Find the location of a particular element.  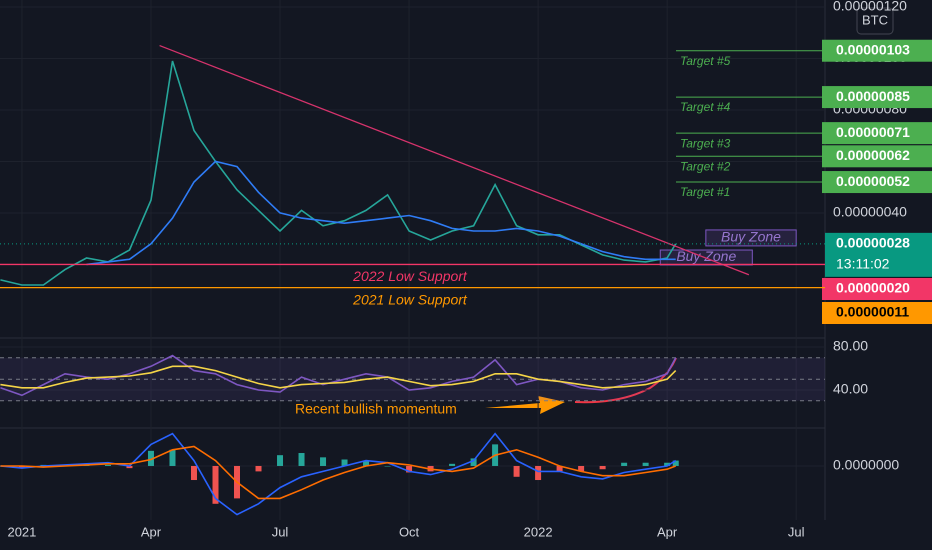

target-label: Target #2 is located at coordinates (705, 166).